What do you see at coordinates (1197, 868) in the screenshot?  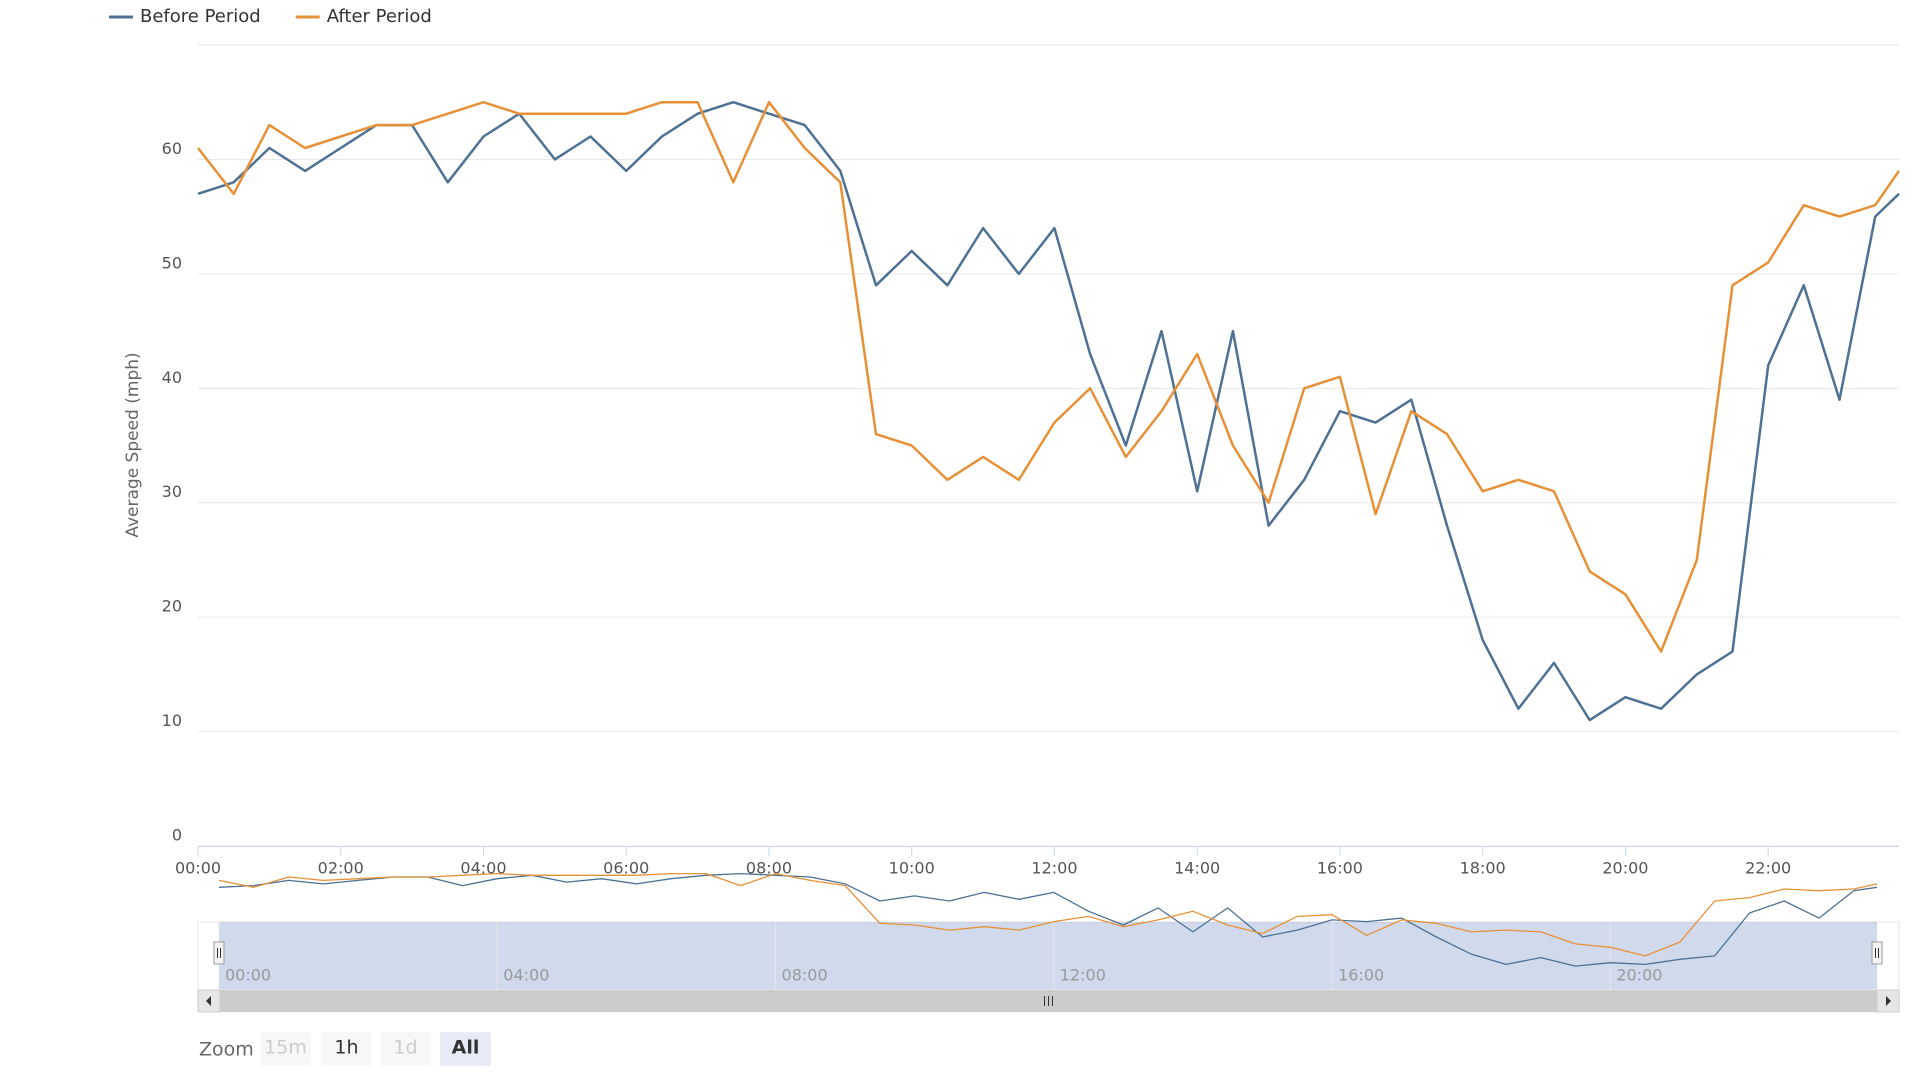 I see `x-tick-label: 14:00` at bounding box center [1197, 868].